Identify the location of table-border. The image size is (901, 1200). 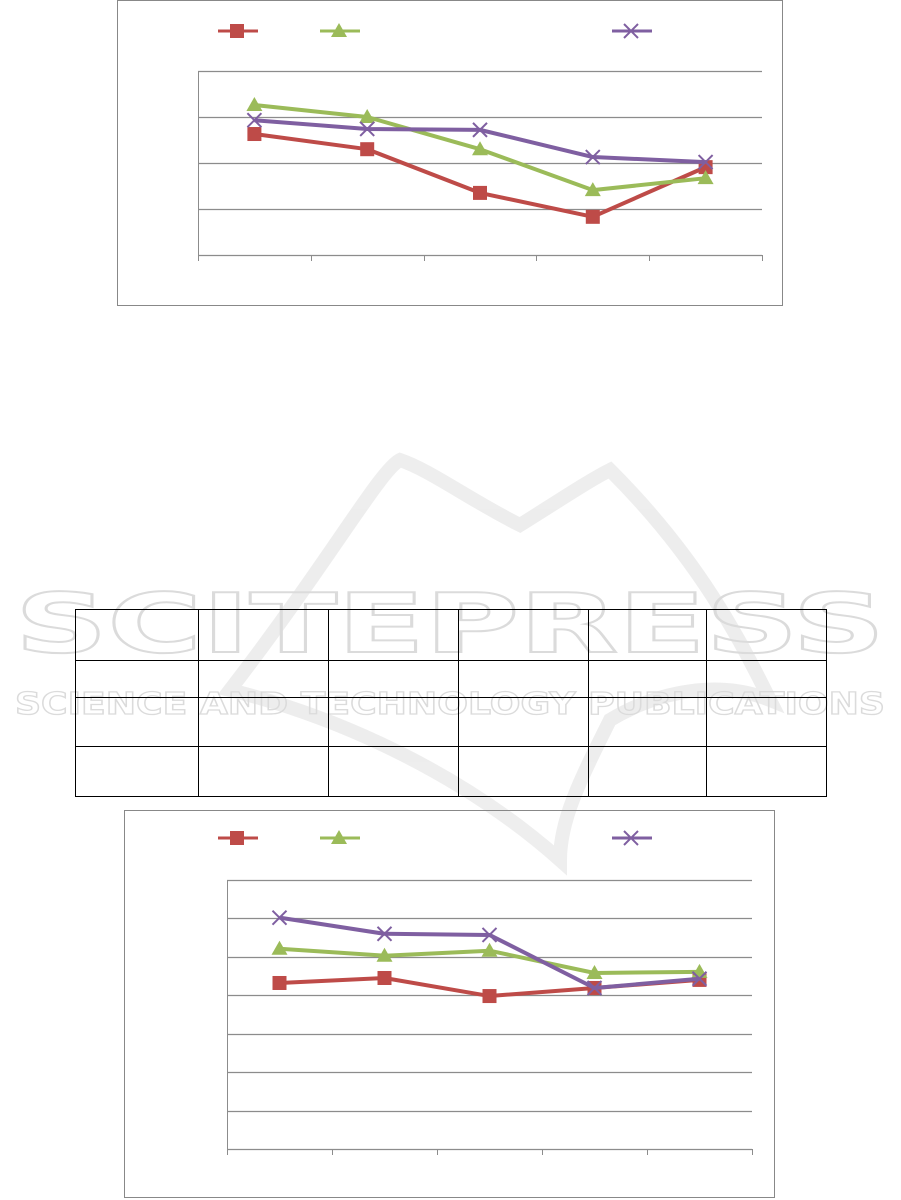
(451, 703).